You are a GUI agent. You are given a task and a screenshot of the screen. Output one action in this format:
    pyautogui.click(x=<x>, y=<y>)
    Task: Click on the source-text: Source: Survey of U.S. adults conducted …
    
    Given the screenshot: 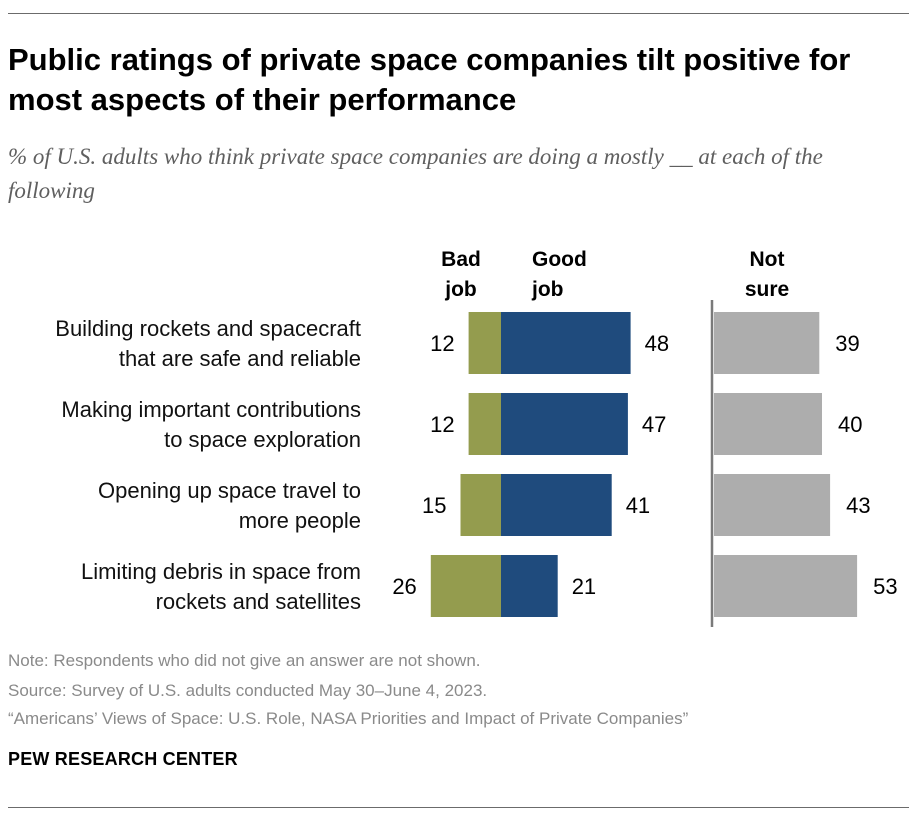 What is the action you would take?
    pyautogui.click(x=248, y=690)
    